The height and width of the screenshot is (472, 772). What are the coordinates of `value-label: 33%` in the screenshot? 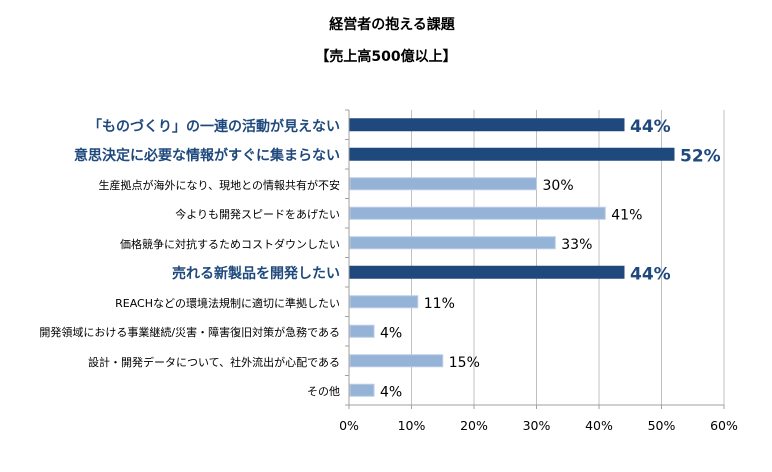 It's located at (576, 245).